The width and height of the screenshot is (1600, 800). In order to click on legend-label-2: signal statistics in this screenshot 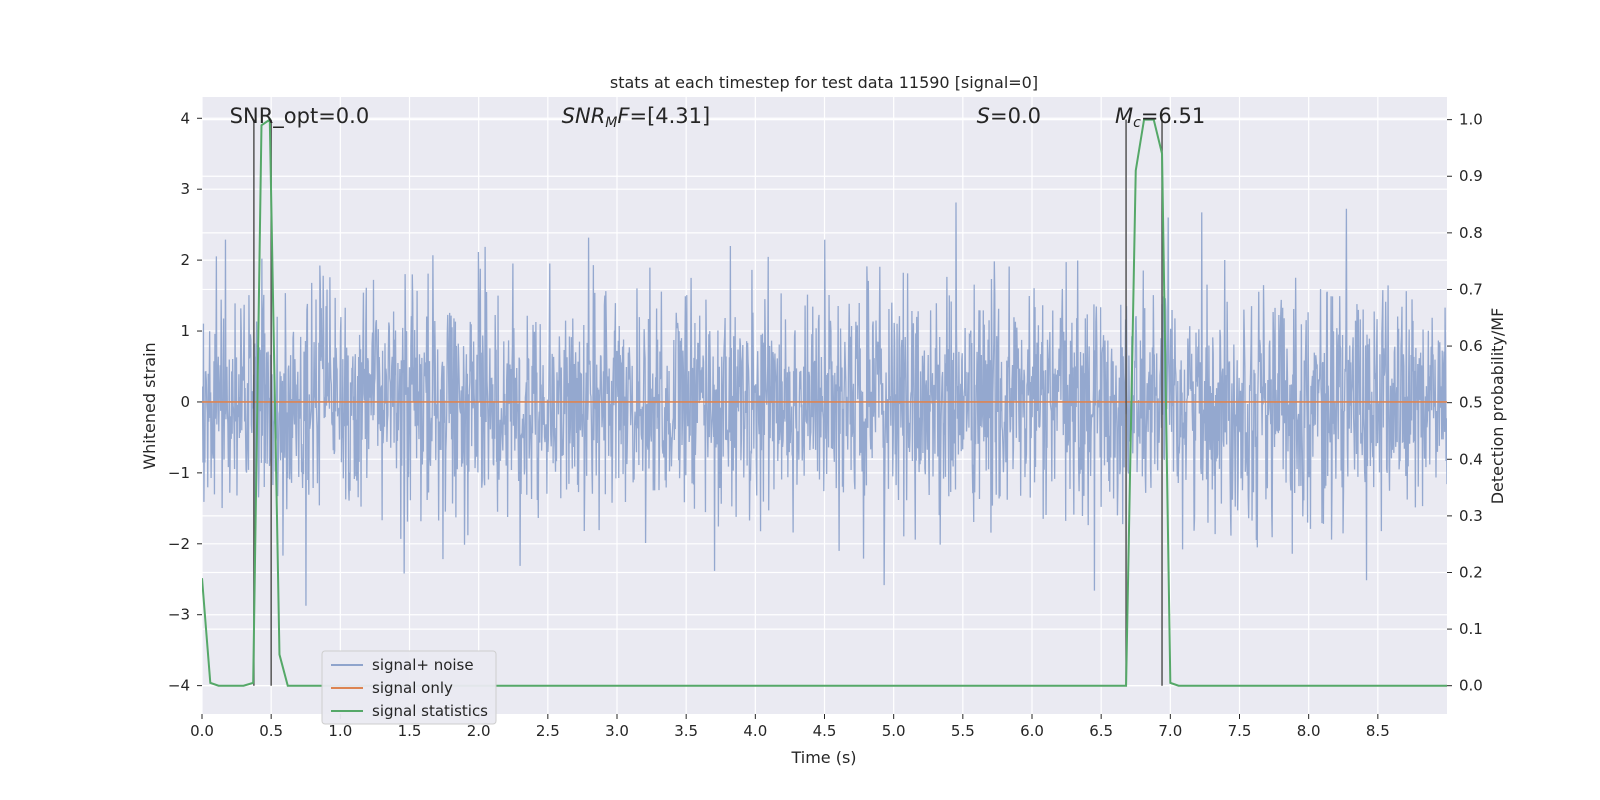, I will do `click(430, 711)`.